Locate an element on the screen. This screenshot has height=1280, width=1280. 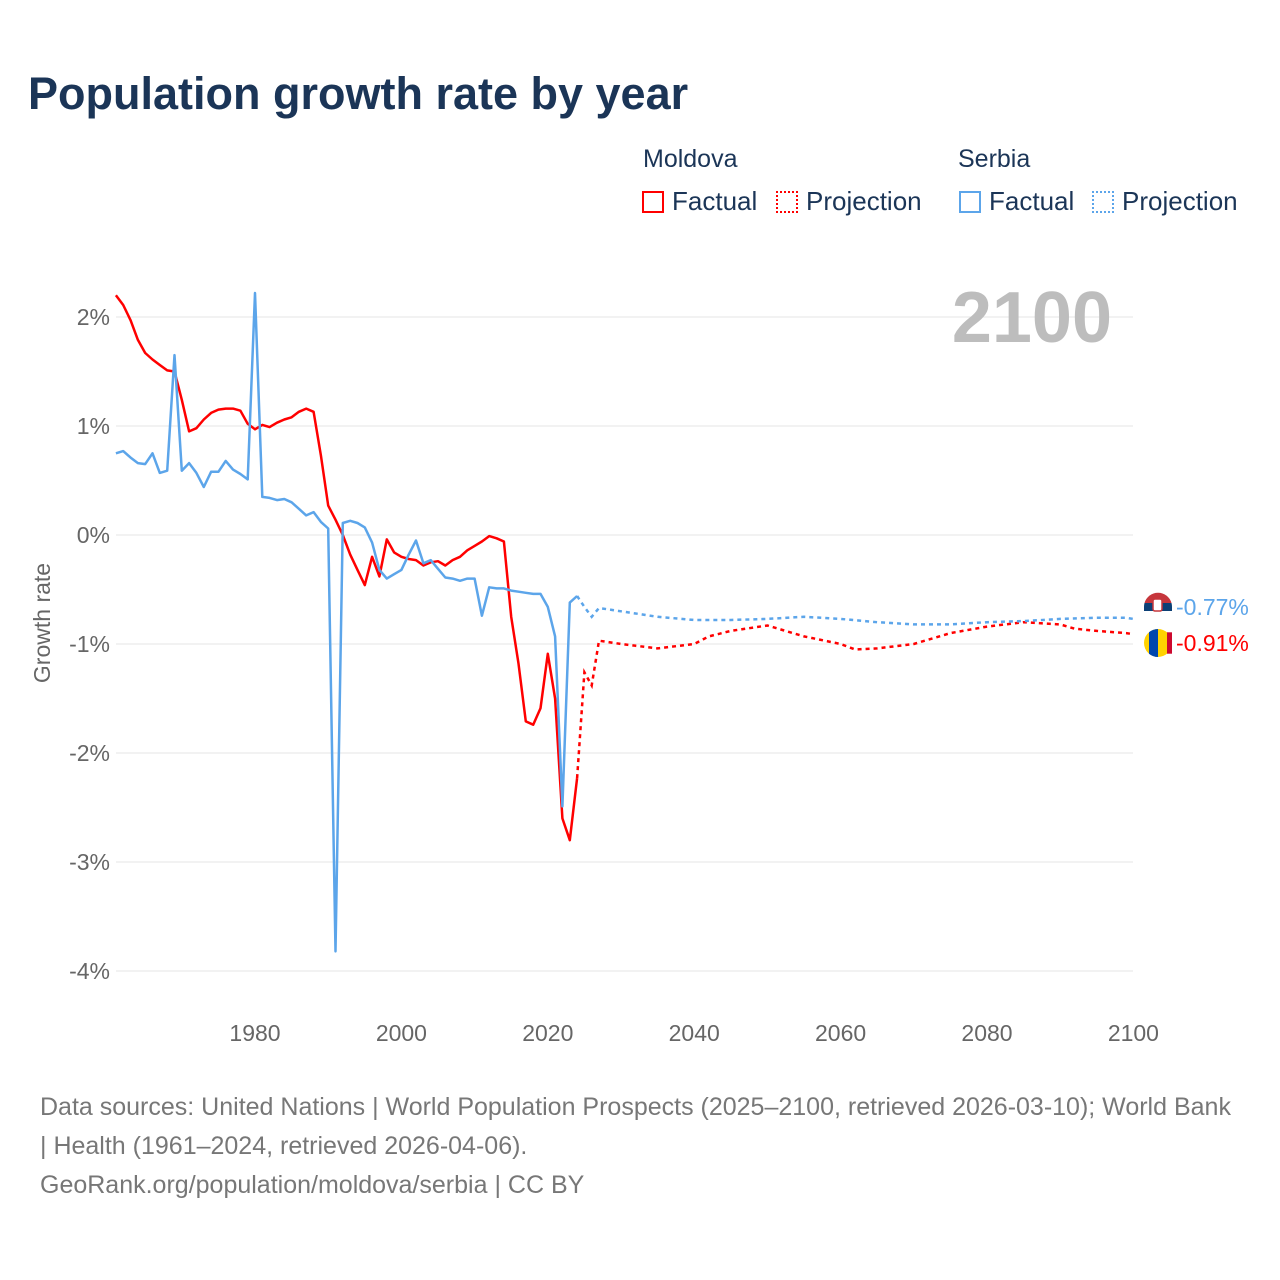
x-tick-label: 2000 is located at coordinates (401, 1033).